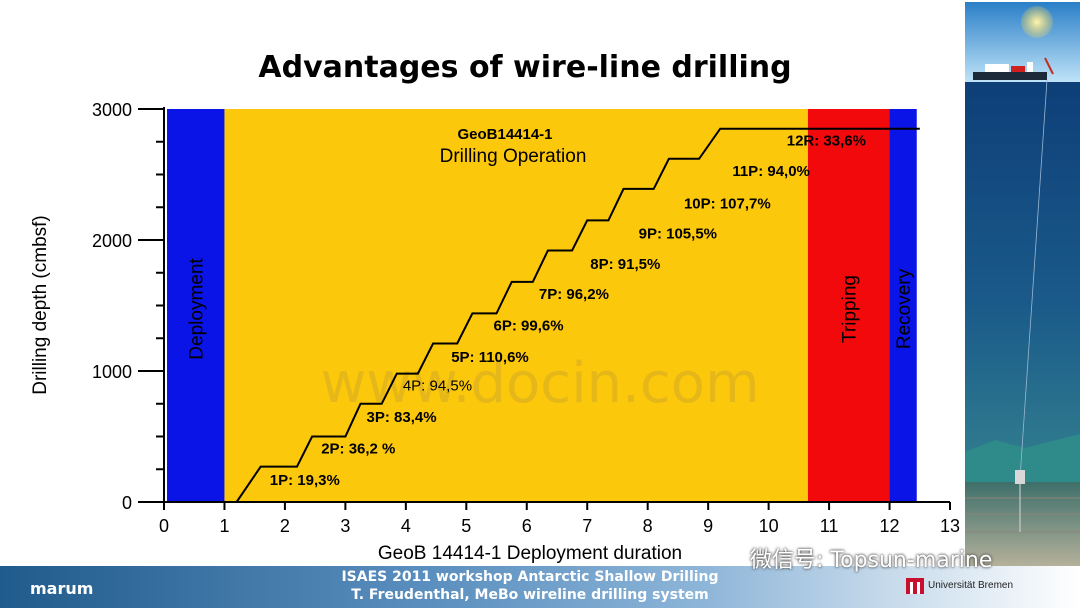 The image size is (1080, 608). What do you see at coordinates (406, 526) in the screenshot?
I see `x-tick-label-4: 4` at bounding box center [406, 526].